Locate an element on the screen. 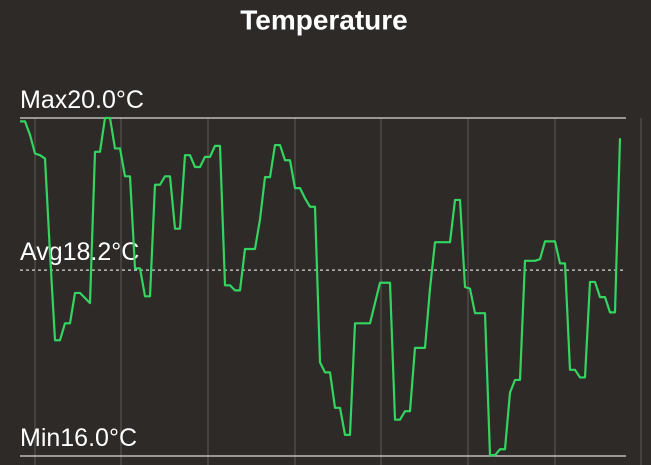 The height and width of the screenshot is (465, 651). reference-label: Avg18.2°C is located at coordinates (79, 252).